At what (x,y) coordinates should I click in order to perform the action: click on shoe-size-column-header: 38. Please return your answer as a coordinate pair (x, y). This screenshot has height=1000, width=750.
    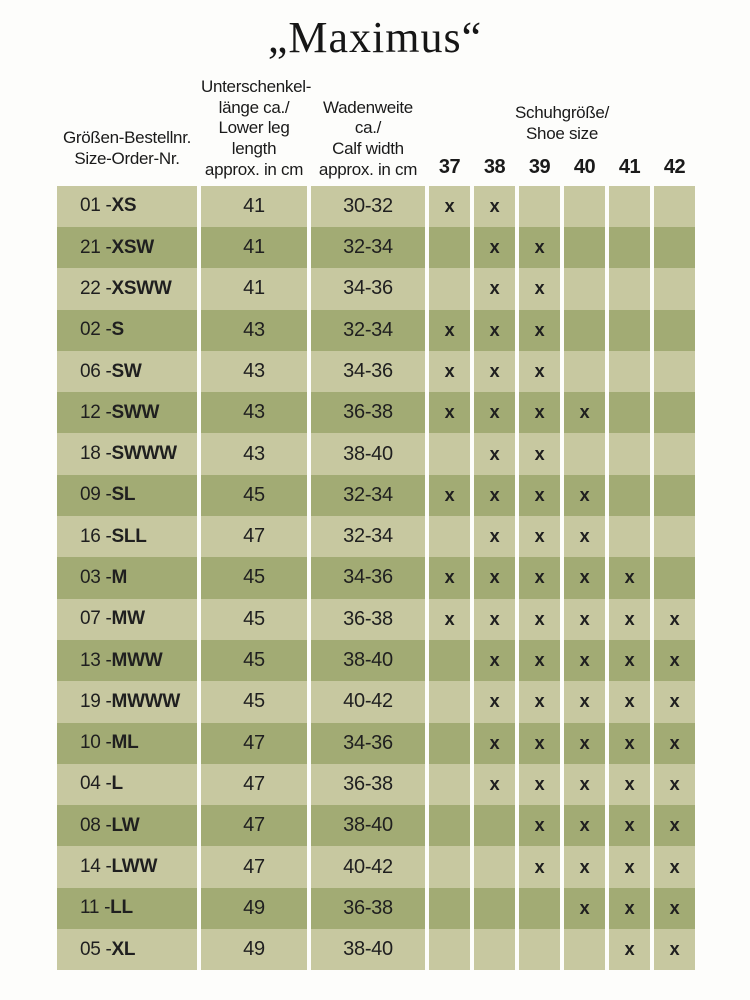
    Looking at the image, I should click on (494, 167).